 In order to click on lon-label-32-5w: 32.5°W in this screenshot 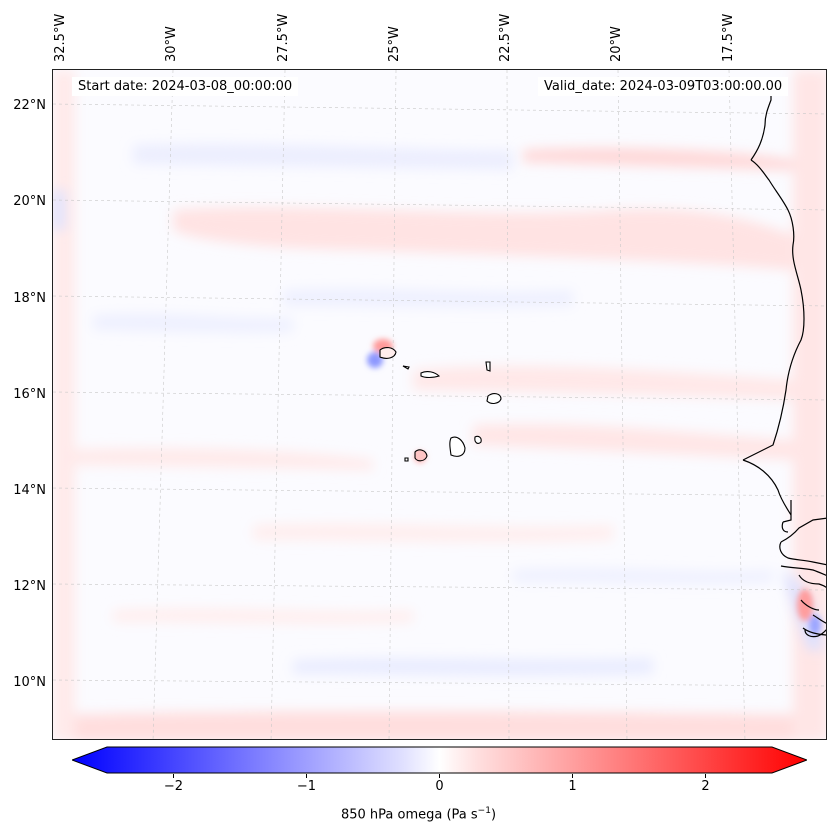, I will do `click(60, 37)`.